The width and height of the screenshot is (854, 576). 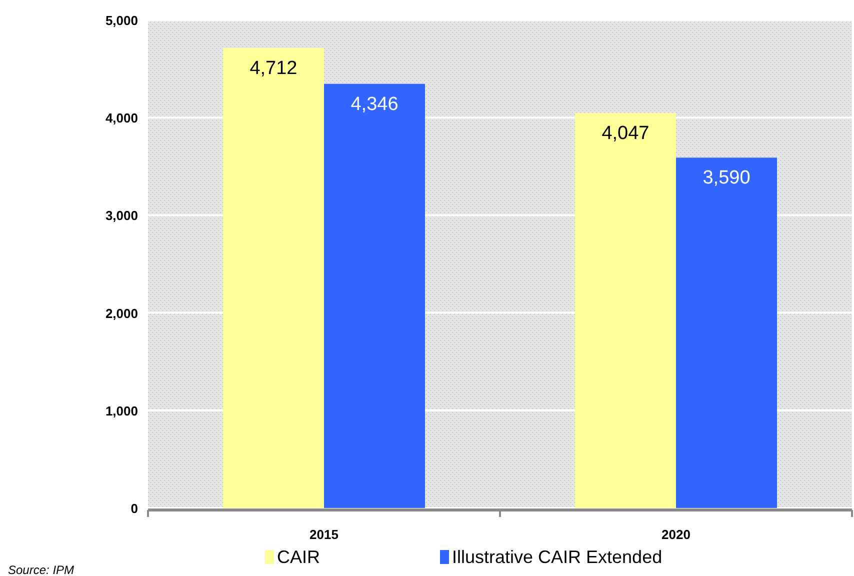 What do you see at coordinates (121, 118) in the screenshot?
I see `y-tick-label: 4,000` at bounding box center [121, 118].